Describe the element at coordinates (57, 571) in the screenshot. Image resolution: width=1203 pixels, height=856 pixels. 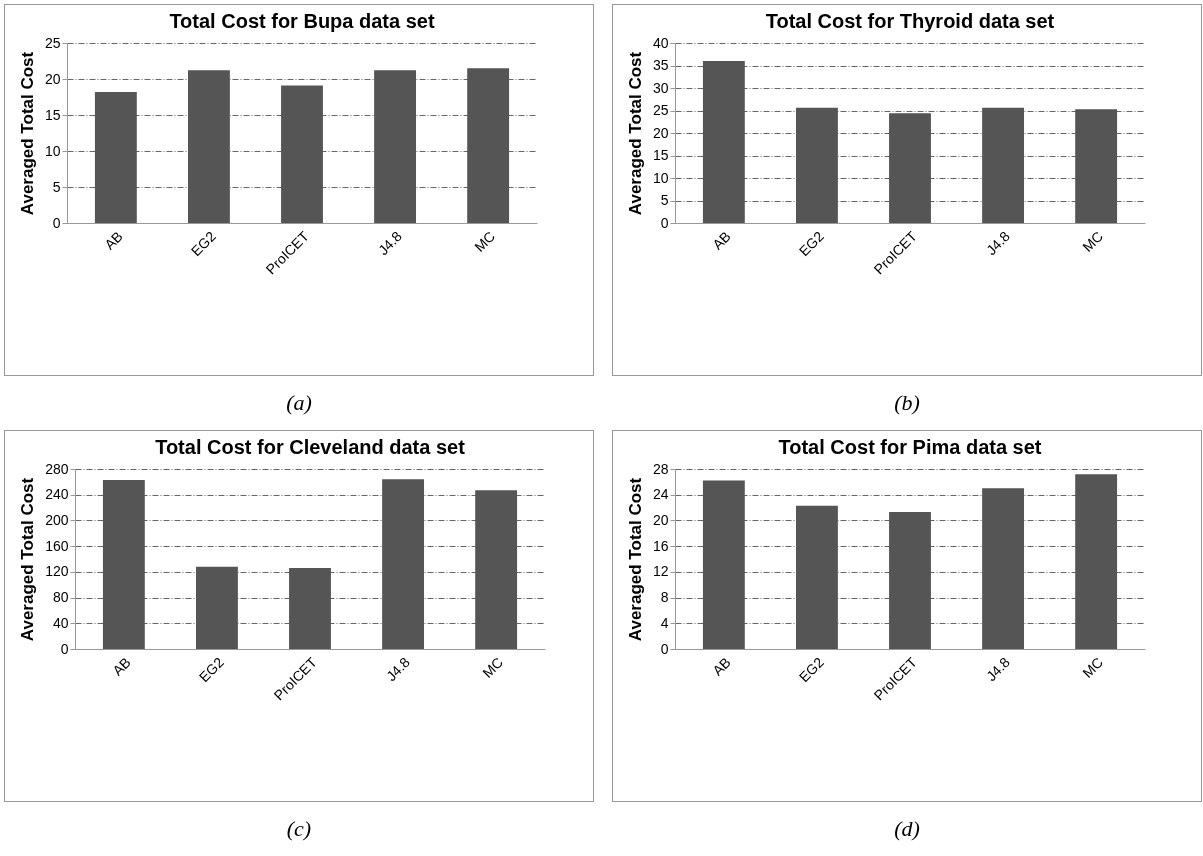
I see `y-tick-label: 120` at that location.